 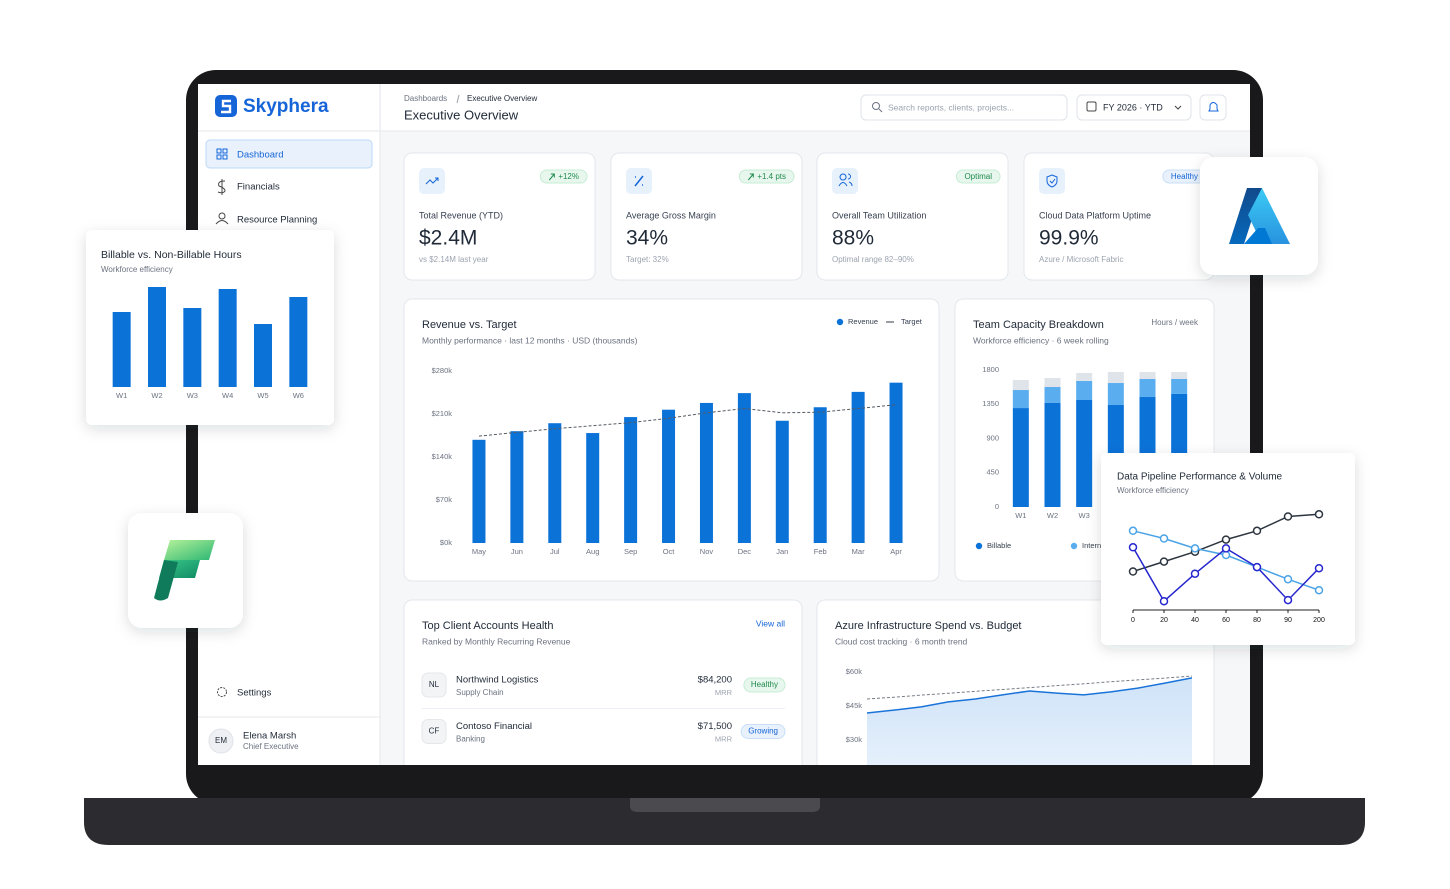 I want to click on x-tick-label: W5, so click(x=262, y=395).